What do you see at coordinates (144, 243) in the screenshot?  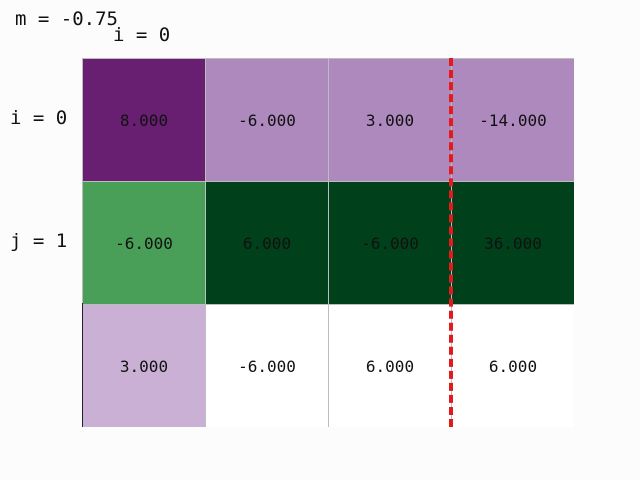 I see `matrix-cell-1-0: -6.000` at bounding box center [144, 243].